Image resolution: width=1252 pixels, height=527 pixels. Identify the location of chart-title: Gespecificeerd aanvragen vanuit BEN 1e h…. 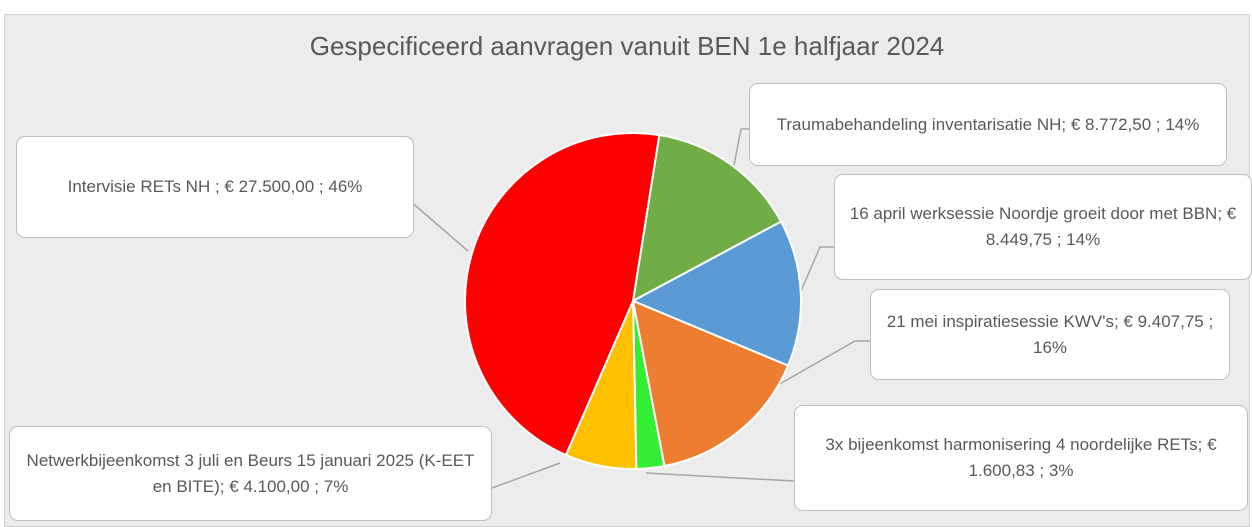
(627, 46).